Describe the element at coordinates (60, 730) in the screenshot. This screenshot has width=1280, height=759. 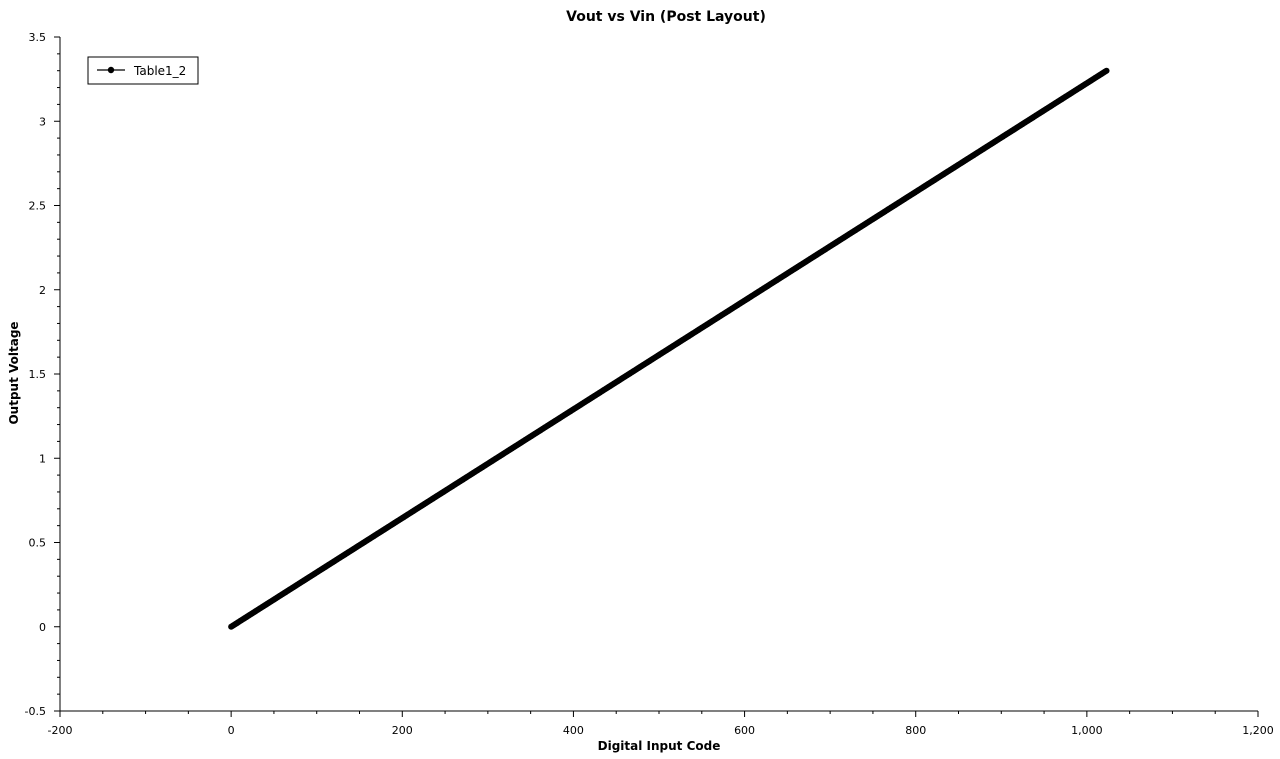
I see `x-tick-label: -200` at that location.